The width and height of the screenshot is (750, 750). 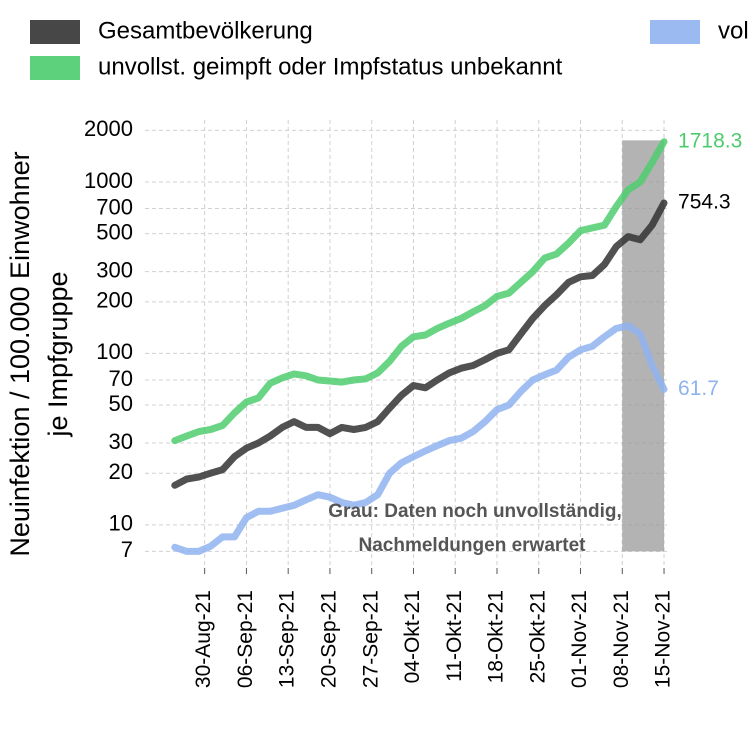 I want to click on x-tick-label: 08-Nov-21, so click(x=621, y=639).